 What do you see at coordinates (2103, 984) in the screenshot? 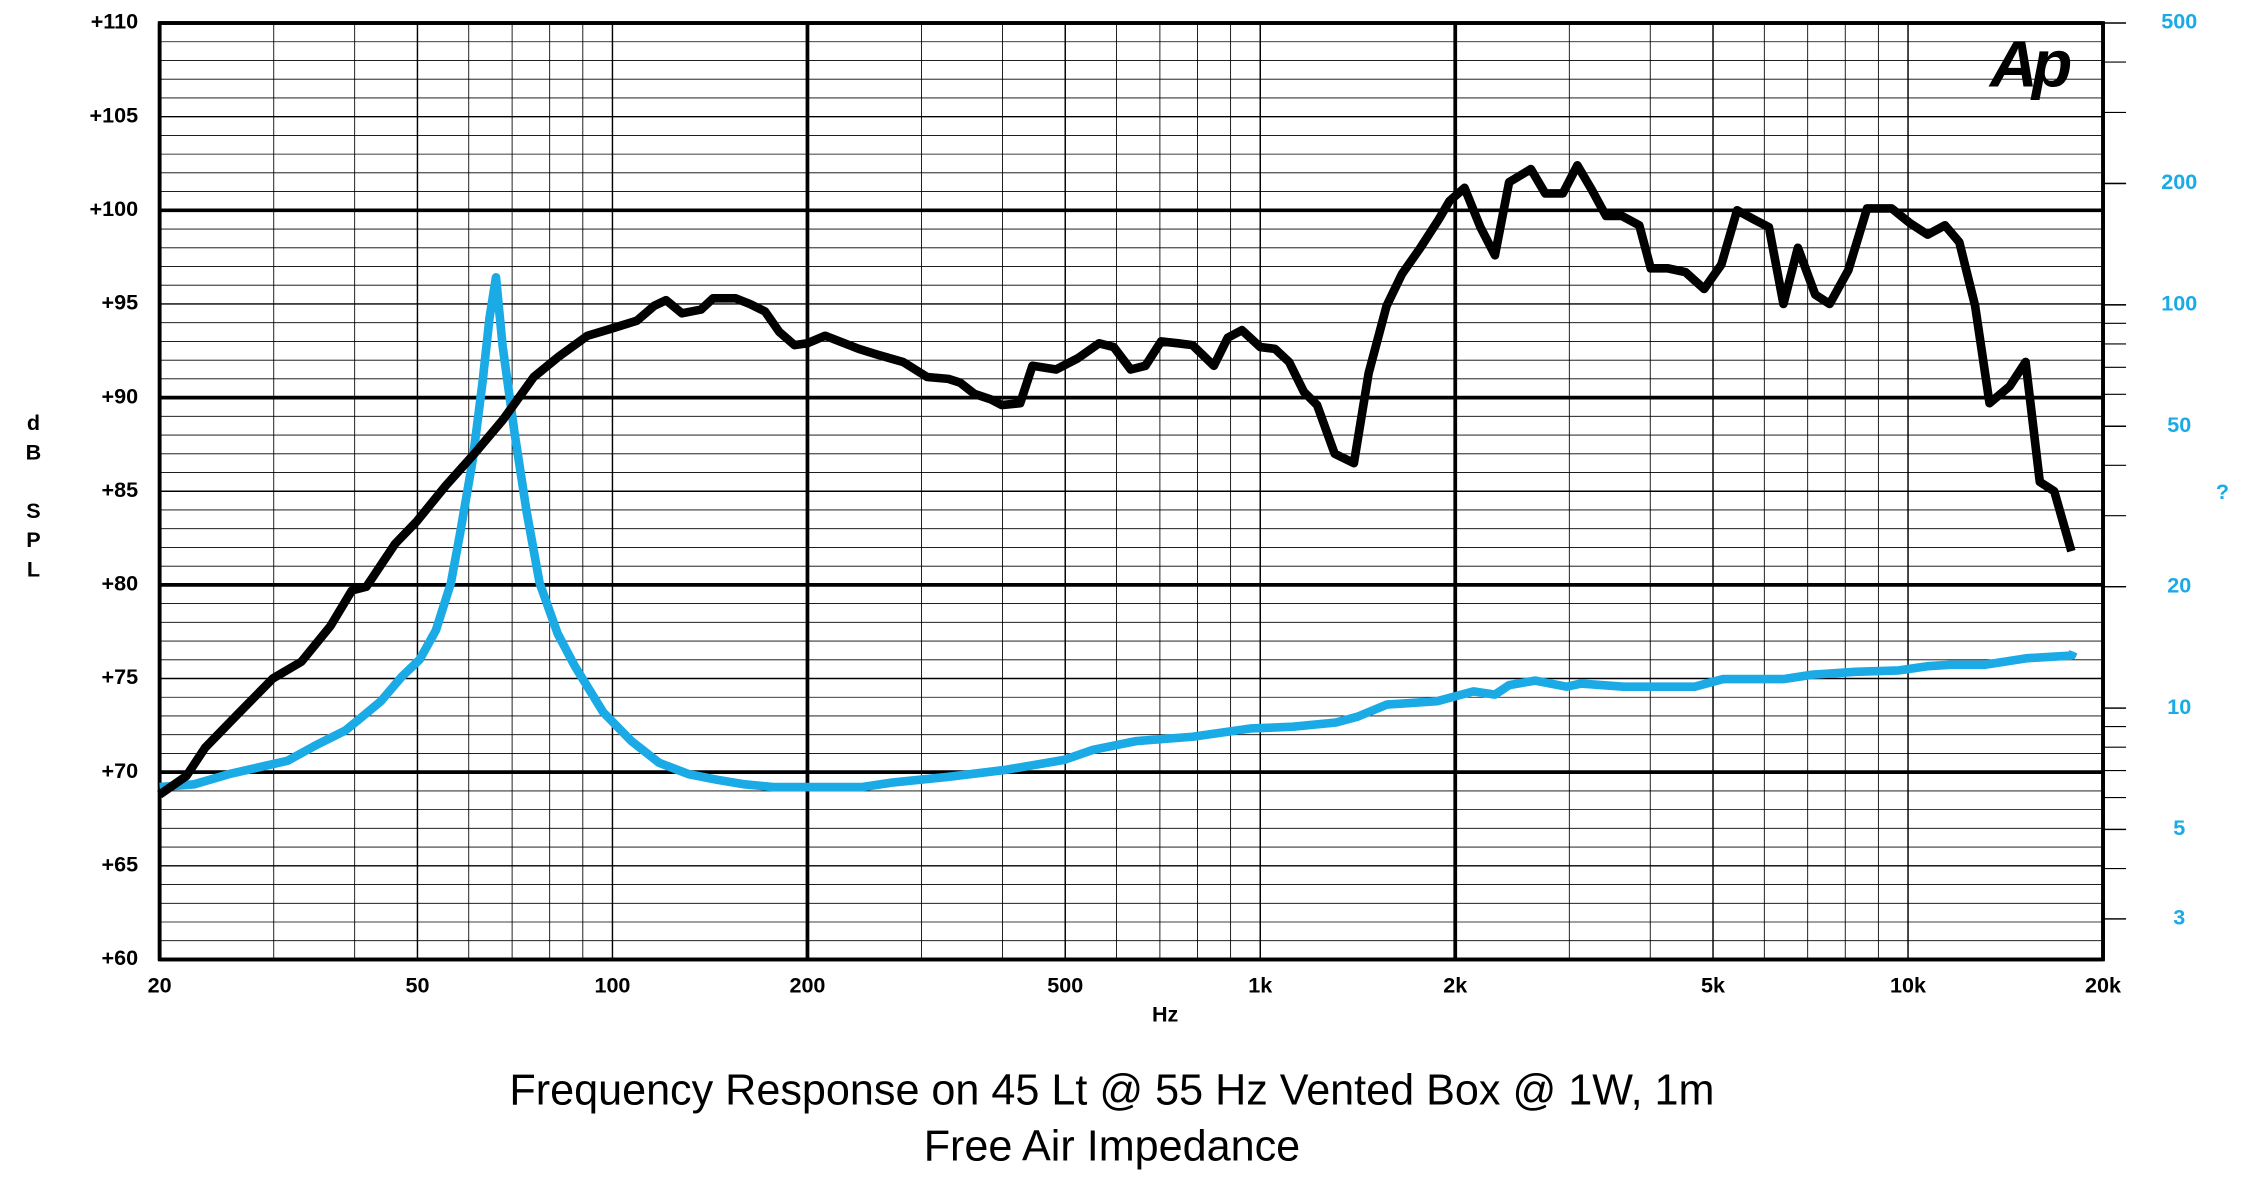
I see `x-tick-label: 20k` at bounding box center [2103, 984].